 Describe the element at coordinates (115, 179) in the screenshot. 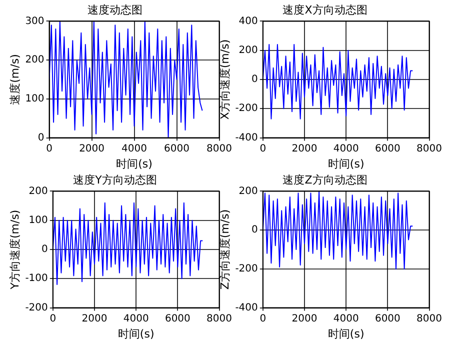

I see `chart-title: 速度Y方向动态图` at that location.